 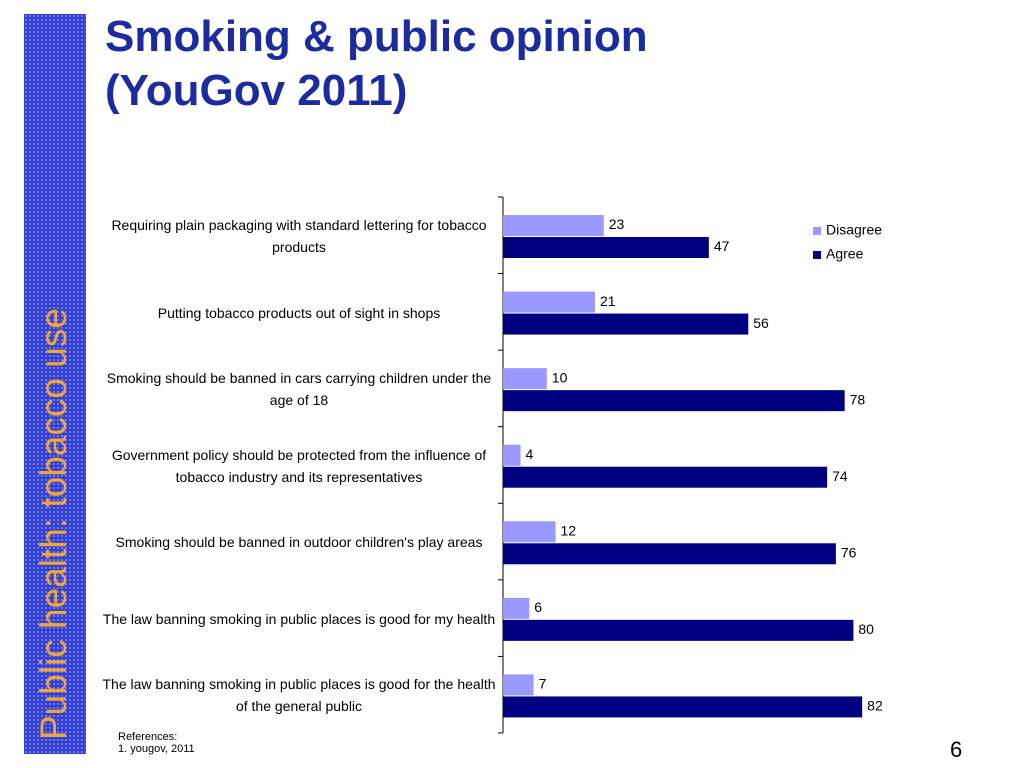 What do you see at coordinates (722, 246) in the screenshot?
I see `data-label: 47` at bounding box center [722, 246].